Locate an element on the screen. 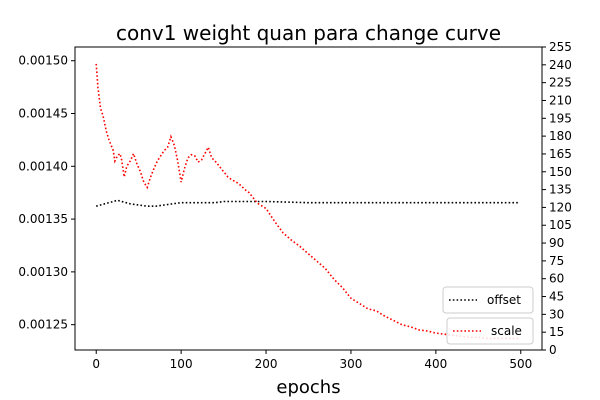  right-y-tick-label: 165 is located at coordinates (560, 154).